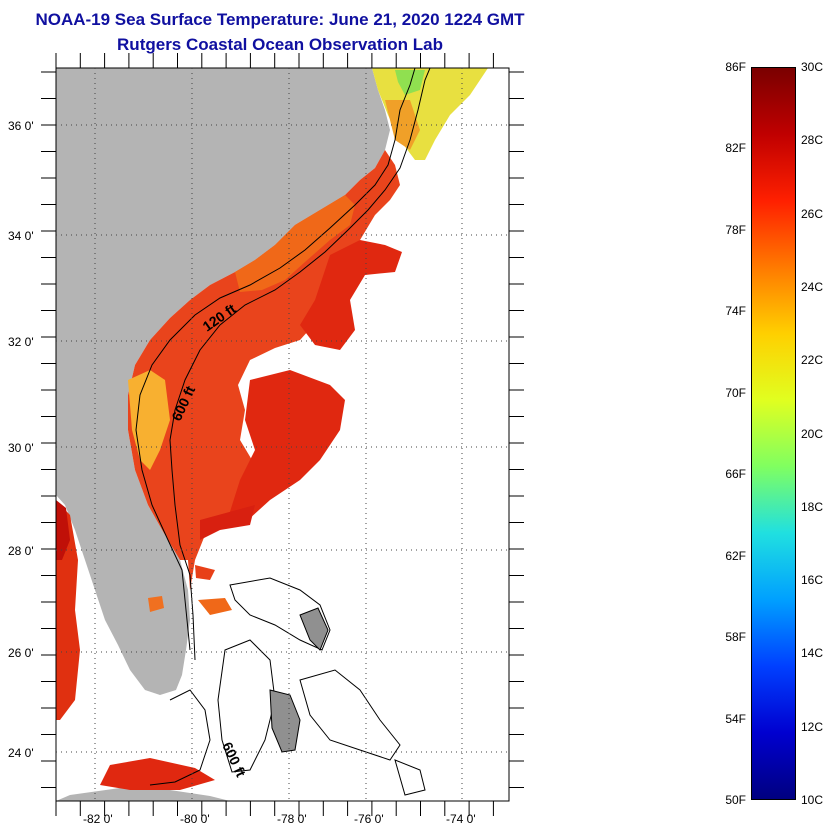 Image resolution: width=833 pixels, height=832 pixels. I want to click on colorbar-f-tick: 70F, so click(735, 392).